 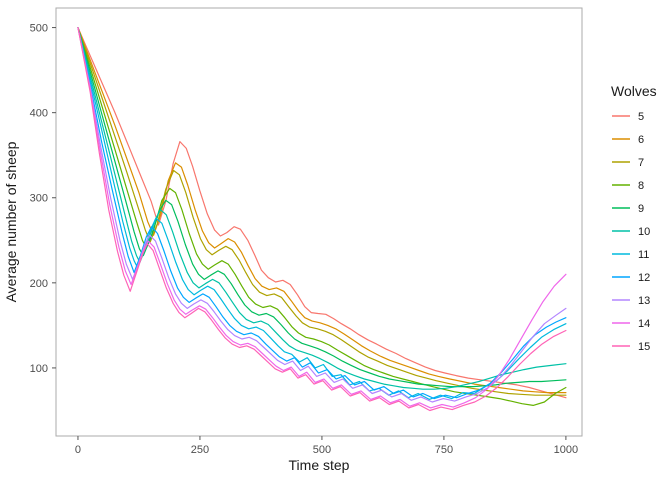 I want to click on legend-label: 13, so click(x=644, y=301).